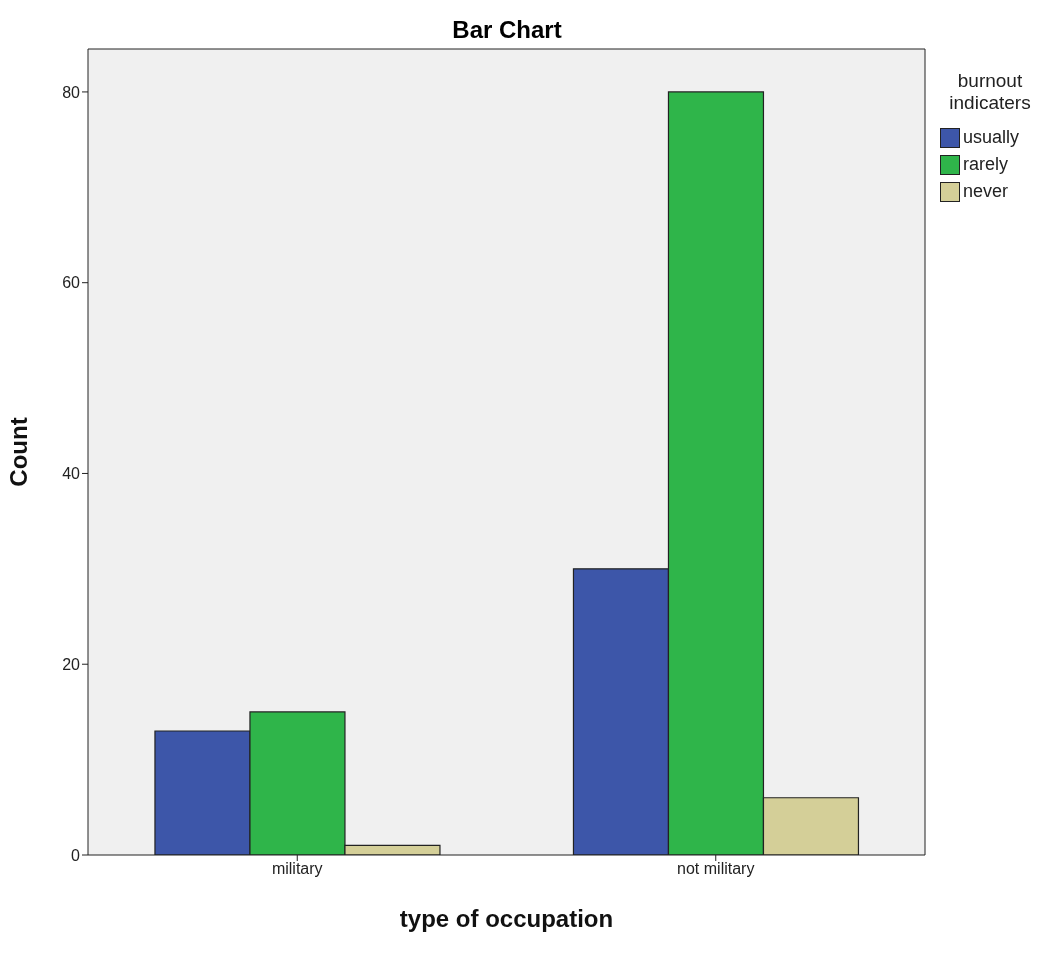 The image size is (1045, 953). Describe the element at coordinates (716, 869) in the screenshot. I see `x-tick-label: not military` at that location.